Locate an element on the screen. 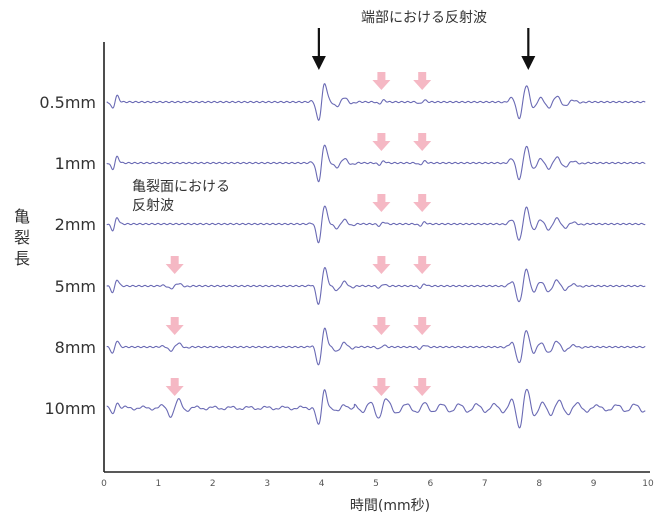 The width and height of the screenshot is (667, 522). x-tick-label: 5 is located at coordinates (376, 484).